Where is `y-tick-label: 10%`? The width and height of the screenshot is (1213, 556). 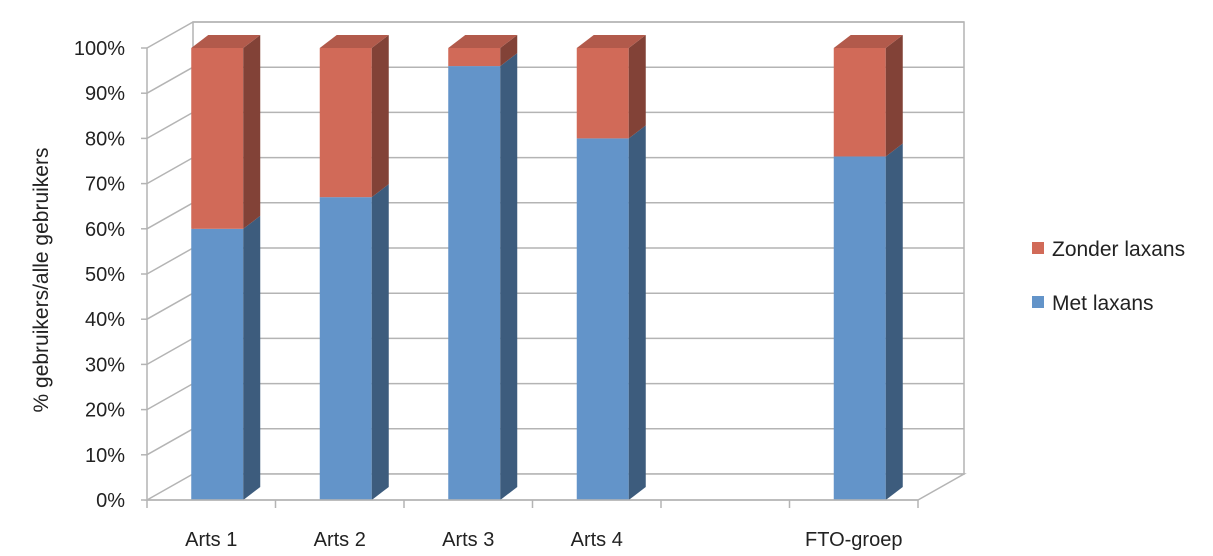 y-tick-label: 10% is located at coordinates (105, 456).